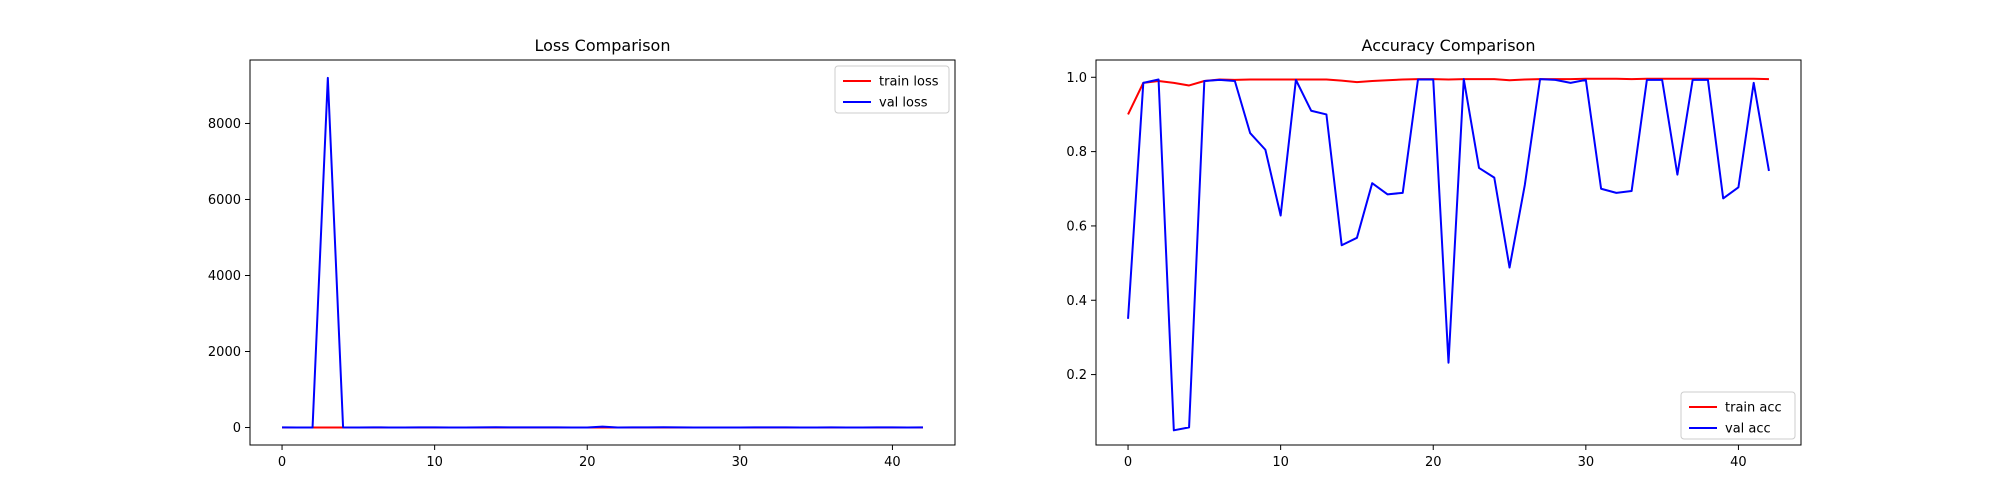 The width and height of the screenshot is (2000, 500). What do you see at coordinates (224, 124) in the screenshot?
I see `y-tick-label: 8000` at bounding box center [224, 124].